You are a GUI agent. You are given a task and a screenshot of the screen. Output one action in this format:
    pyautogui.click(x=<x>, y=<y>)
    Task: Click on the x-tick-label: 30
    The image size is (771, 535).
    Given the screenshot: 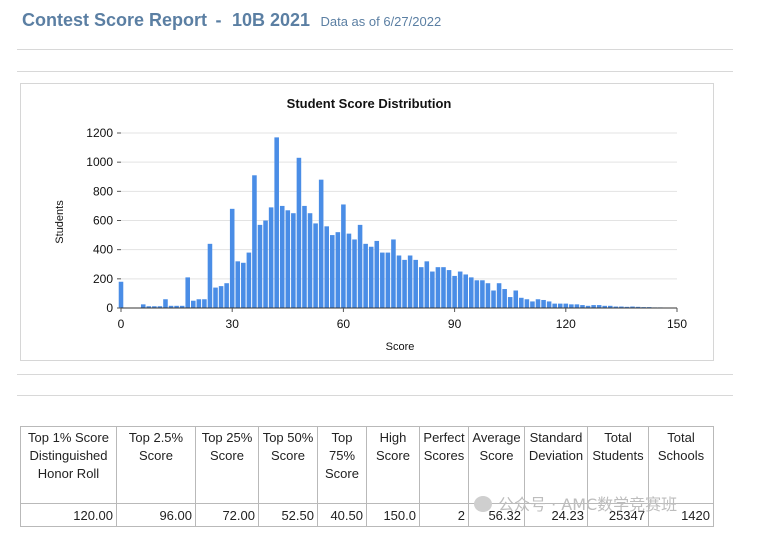 What is the action you would take?
    pyautogui.click(x=233, y=324)
    